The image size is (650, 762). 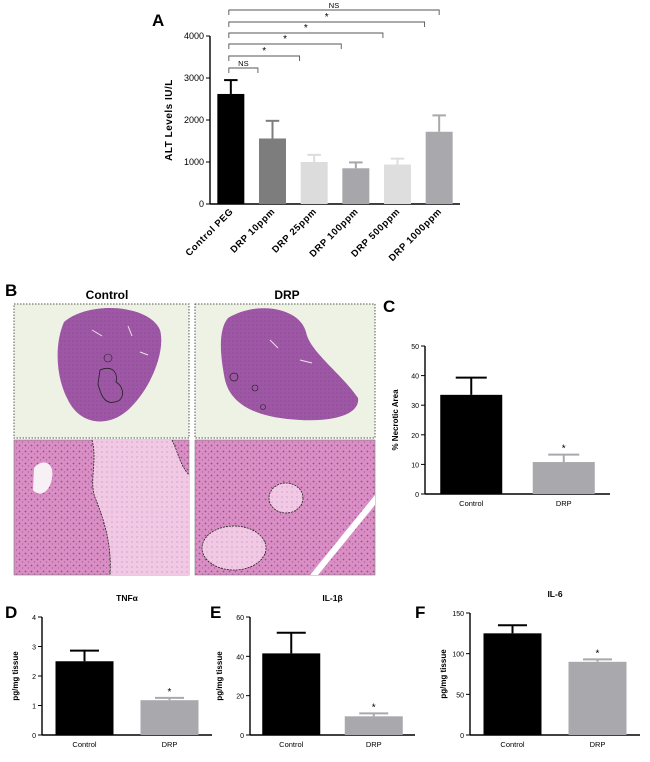 I want to click on chart-title: IL-1β, so click(x=332, y=598).